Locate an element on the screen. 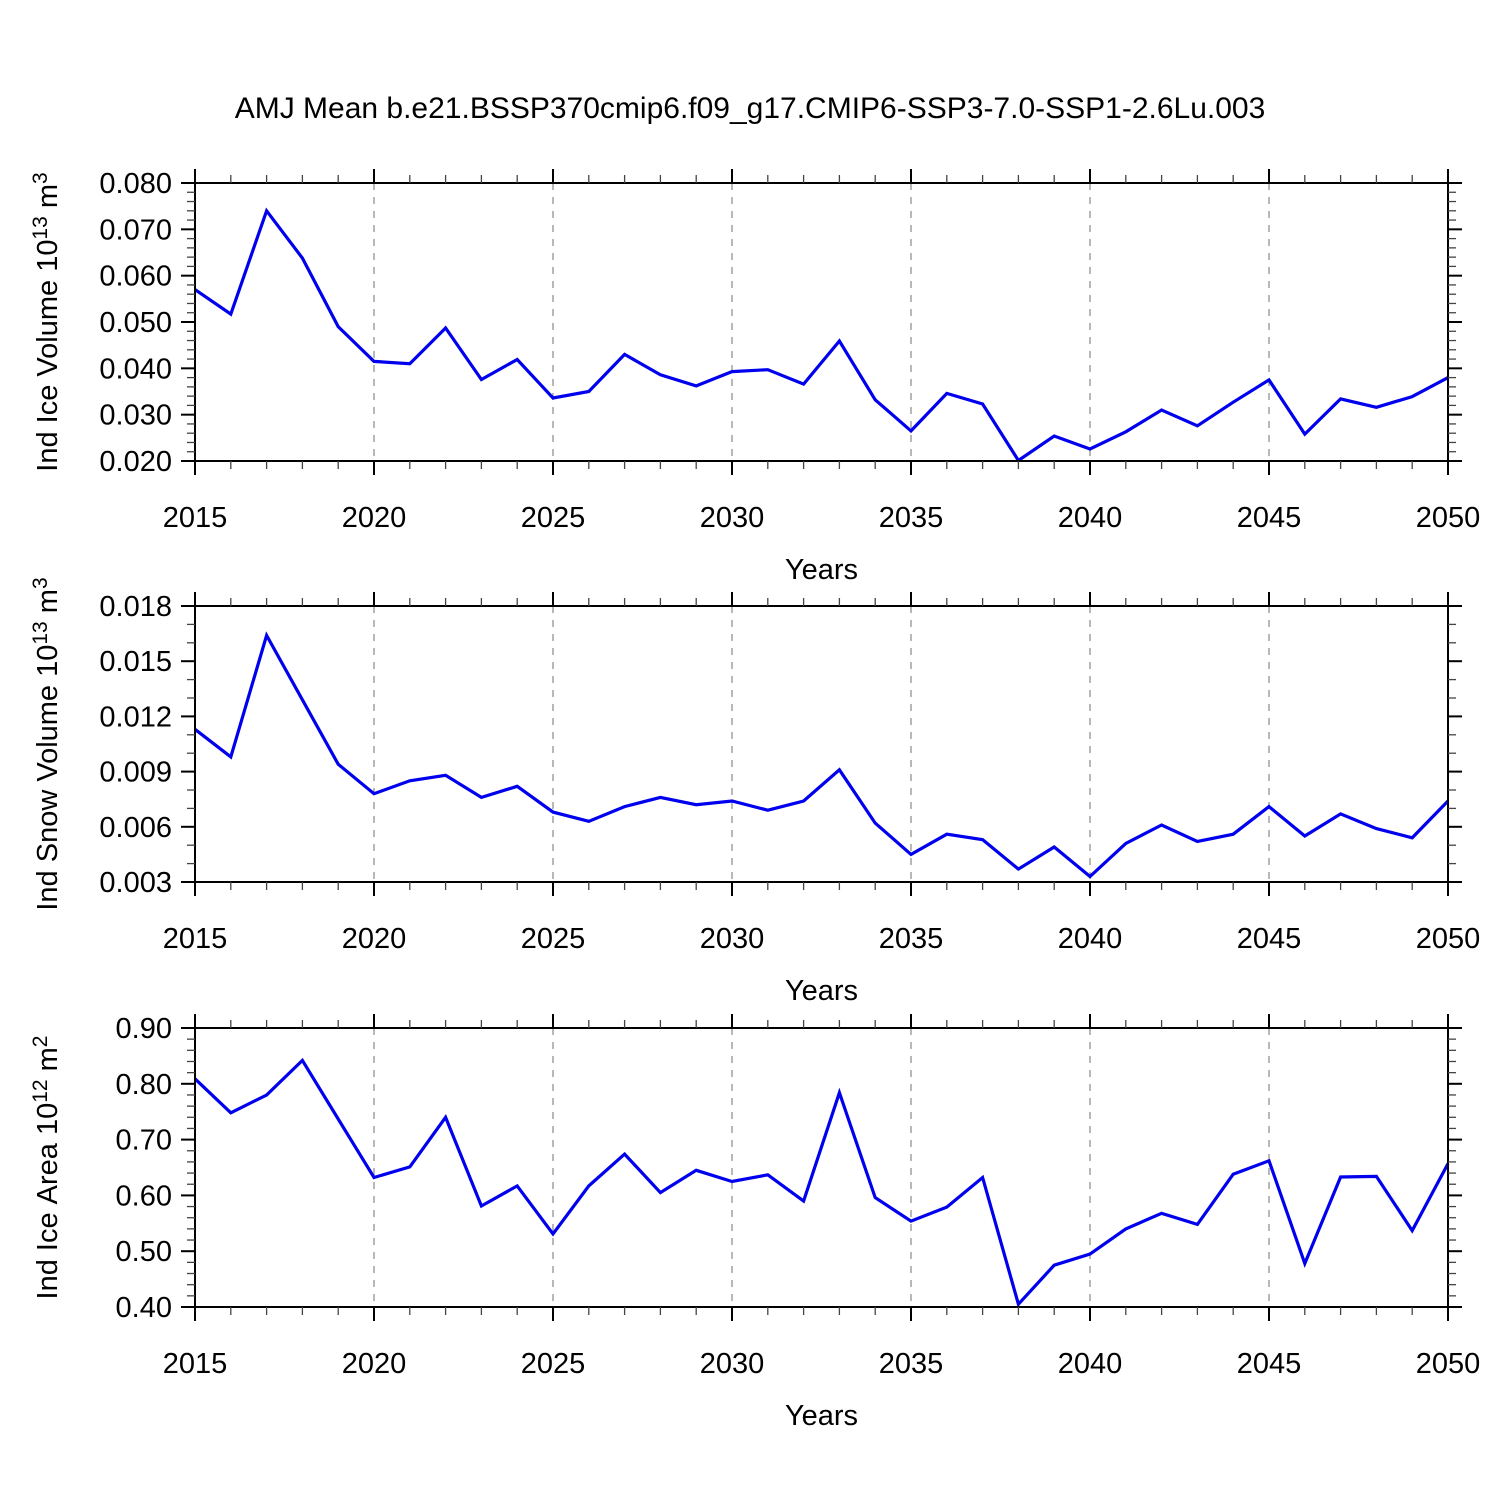 The image size is (1500, 1500). y-tick-label: 0.012 is located at coordinates (135, 717).